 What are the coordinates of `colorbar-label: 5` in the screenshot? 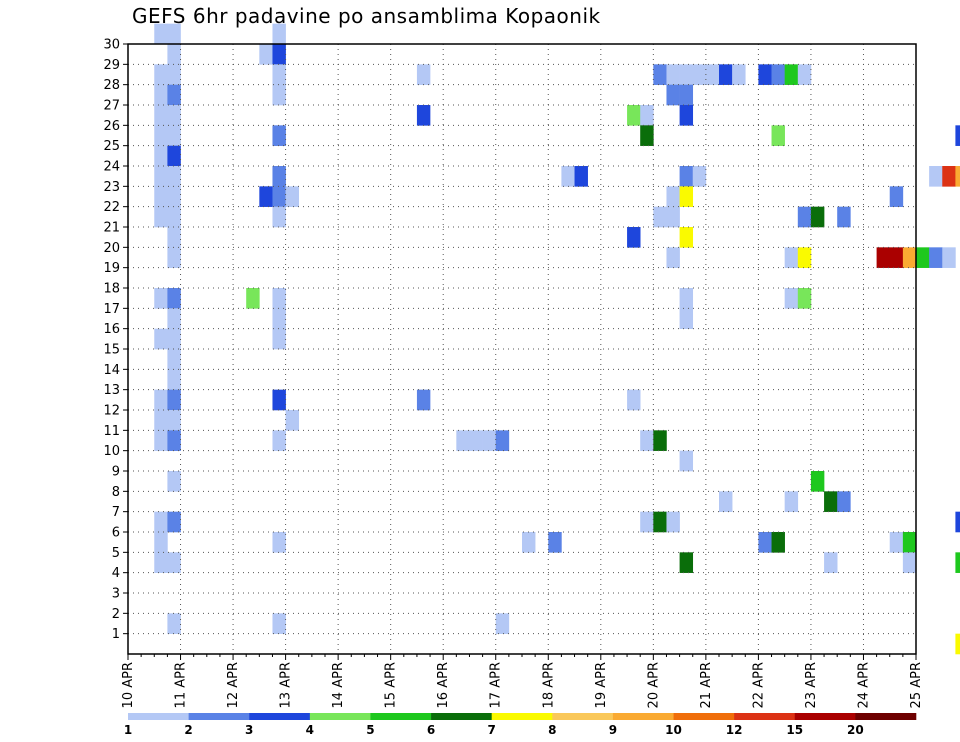 It's located at (370, 730).